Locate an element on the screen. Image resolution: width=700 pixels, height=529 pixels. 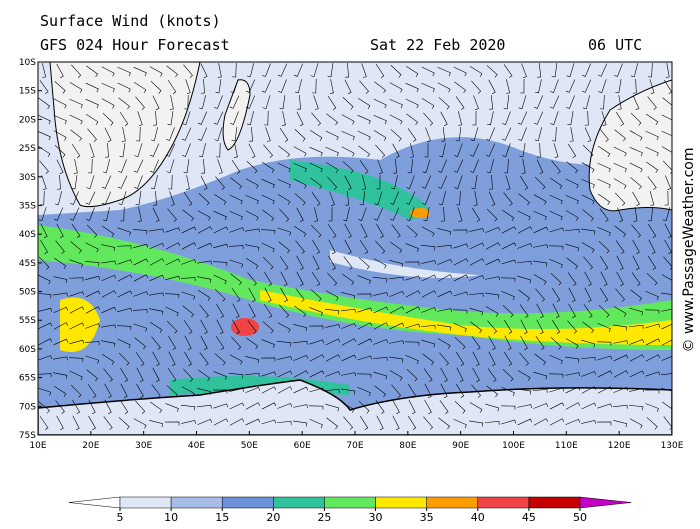
lat-label: 30S is located at coordinates (27, 178).